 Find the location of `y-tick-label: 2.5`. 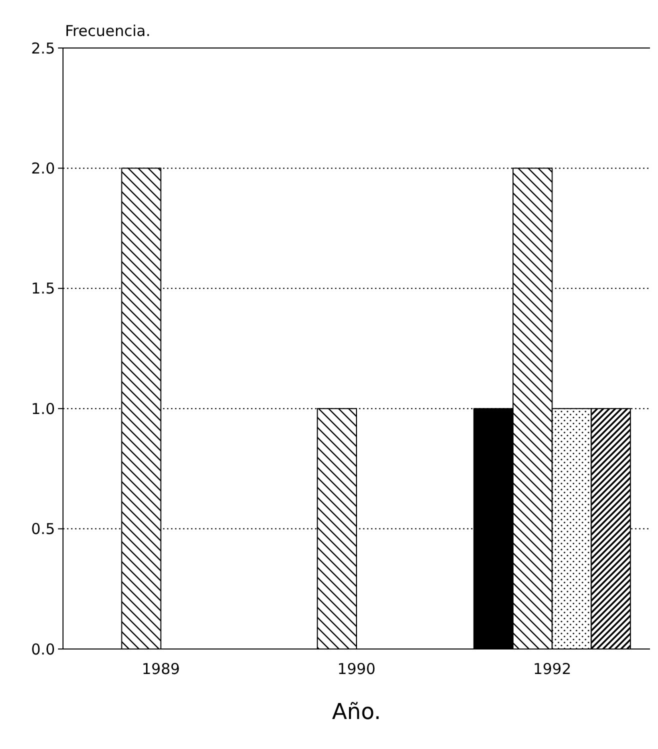

y-tick-label: 2.5 is located at coordinates (43, 48).